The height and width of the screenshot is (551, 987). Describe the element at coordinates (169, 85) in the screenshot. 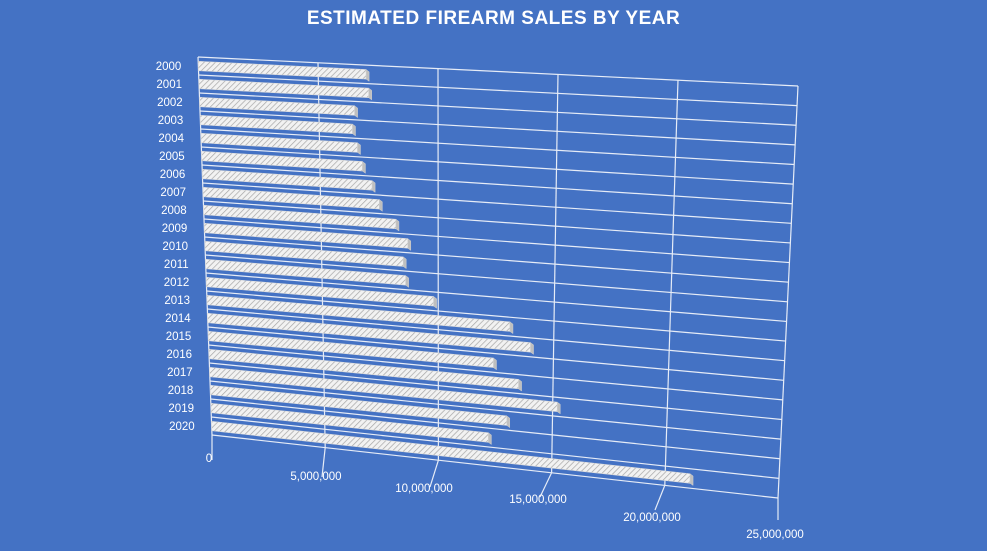

I see `category-label: 2001` at that location.